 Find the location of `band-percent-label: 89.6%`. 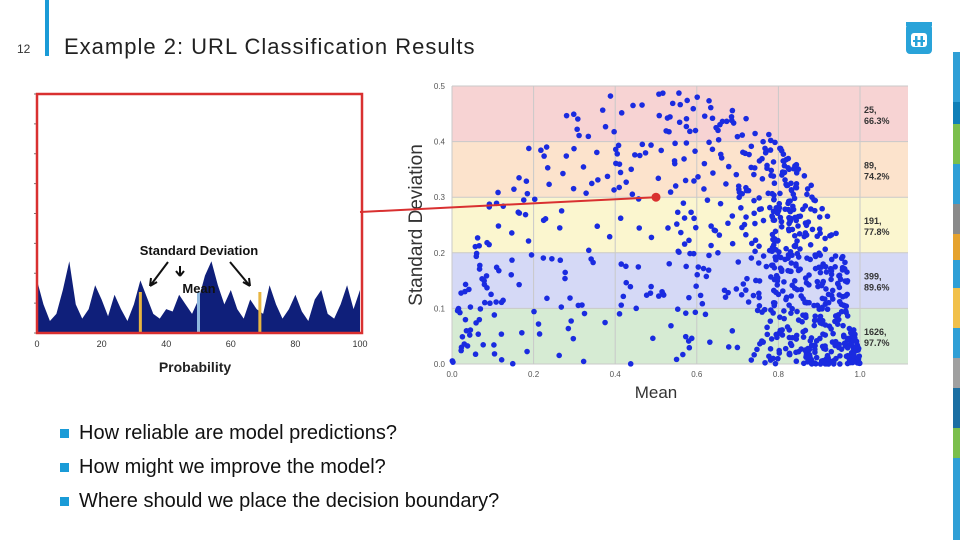

band-percent-label: 89.6% is located at coordinates (877, 288).